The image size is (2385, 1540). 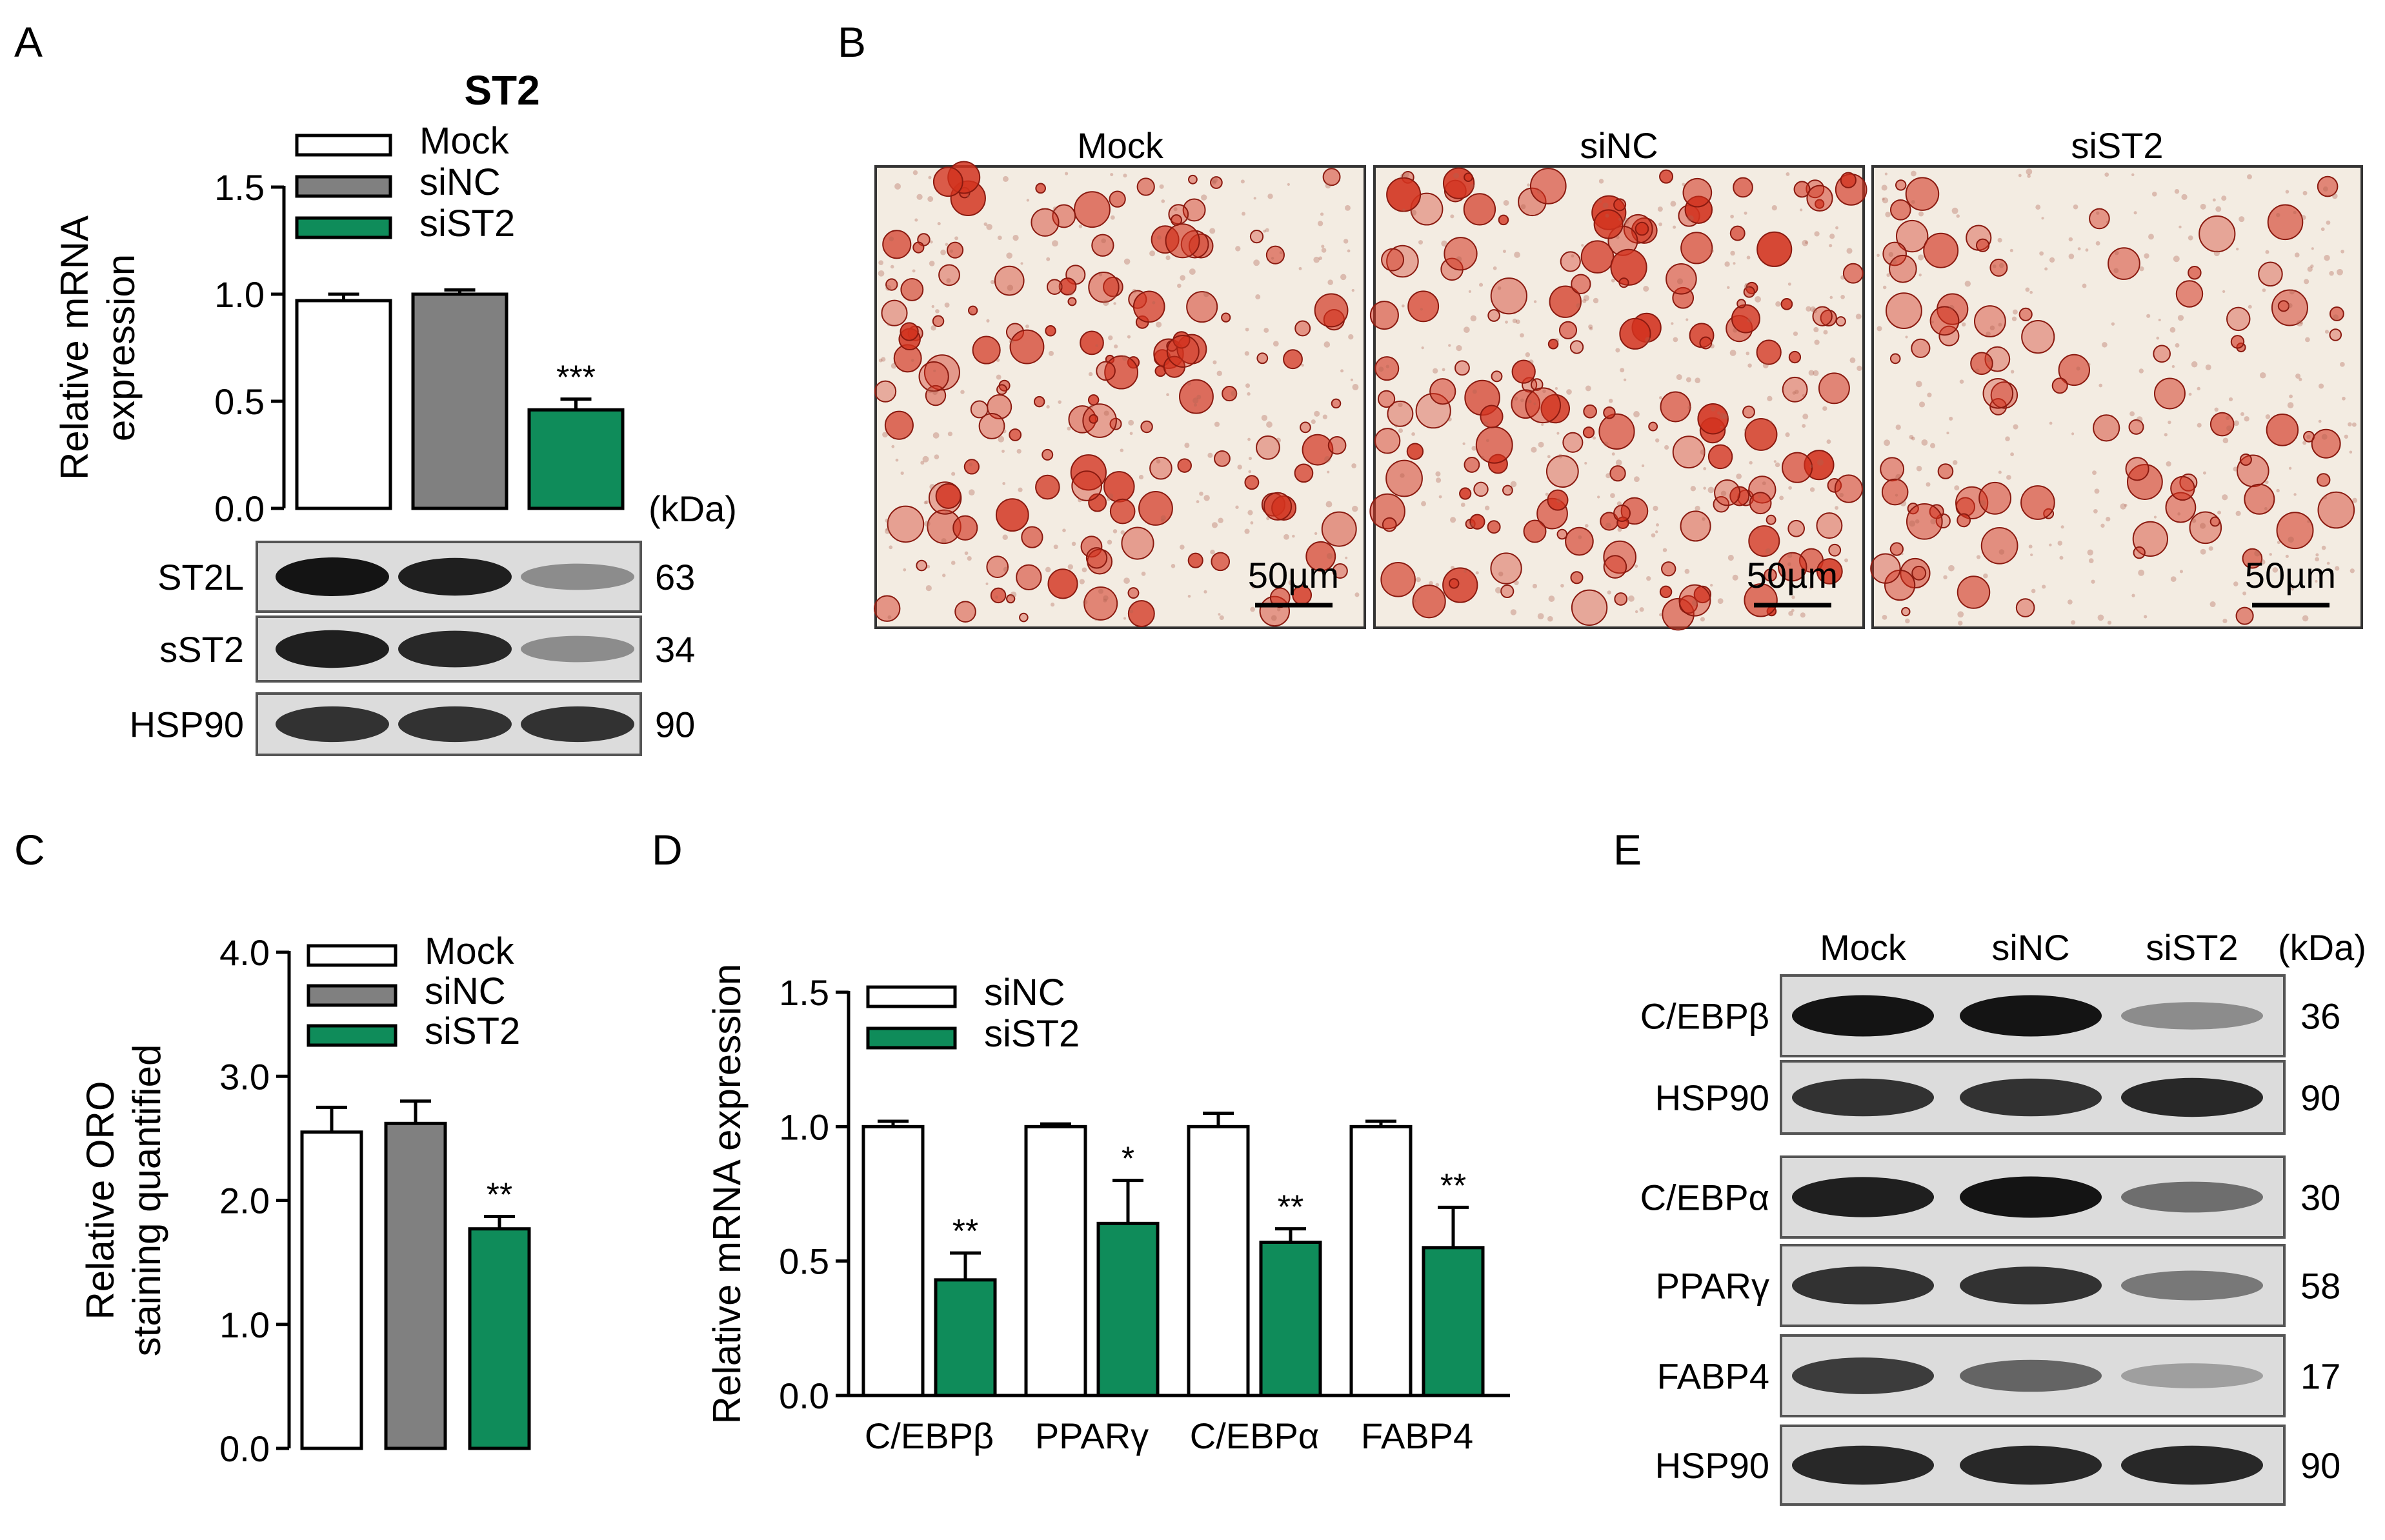 I want to click on y-axis-label-line: staining quantified, so click(x=146, y=1201).